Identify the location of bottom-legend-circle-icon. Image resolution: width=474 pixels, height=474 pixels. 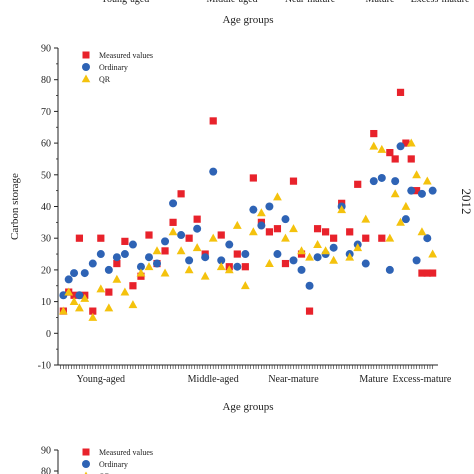
(86, 464).